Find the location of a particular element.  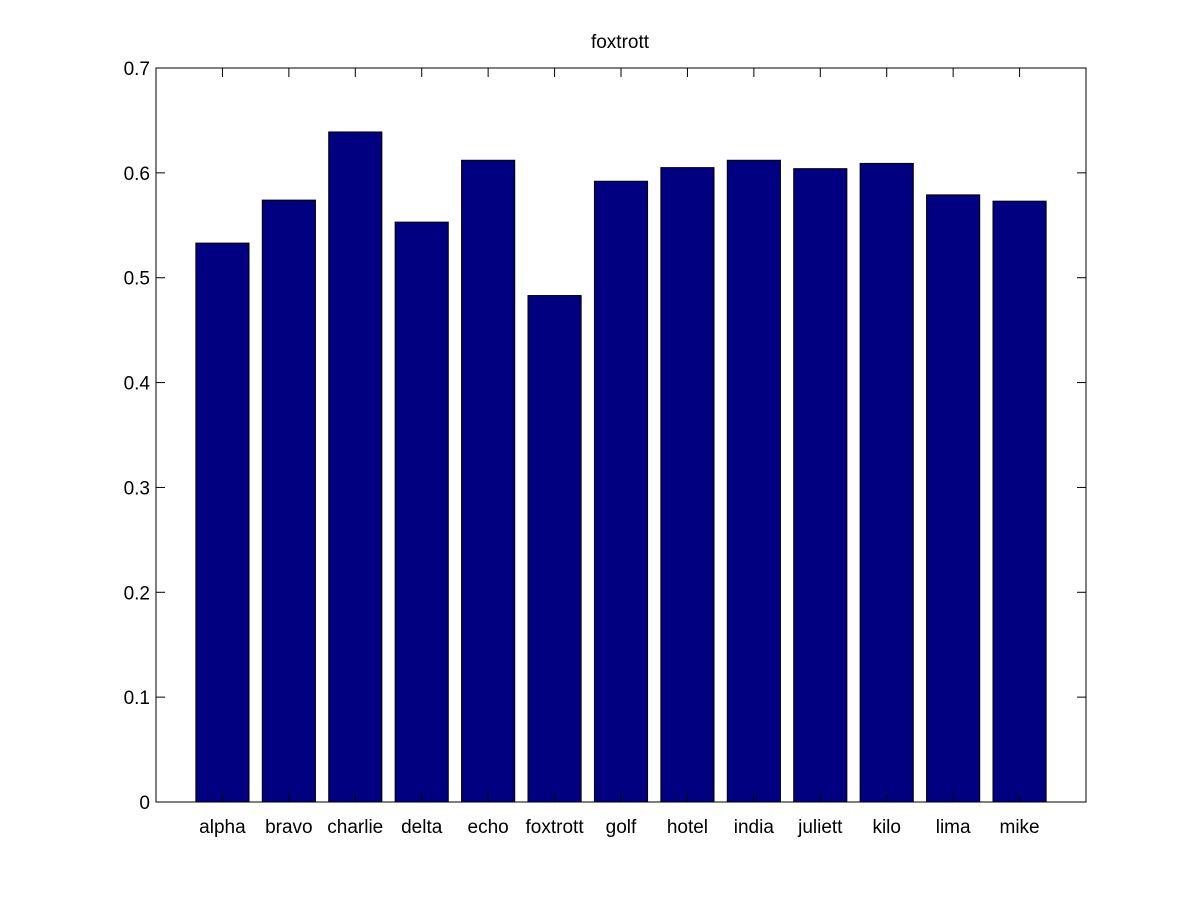

y-tick-label: 0.1 is located at coordinates (137, 698).